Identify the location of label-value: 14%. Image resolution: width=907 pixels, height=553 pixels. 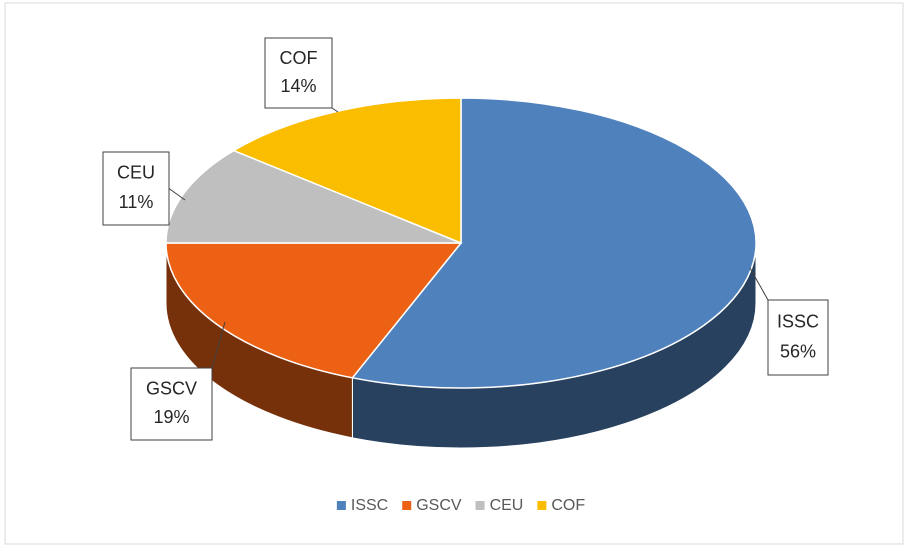
(298, 86).